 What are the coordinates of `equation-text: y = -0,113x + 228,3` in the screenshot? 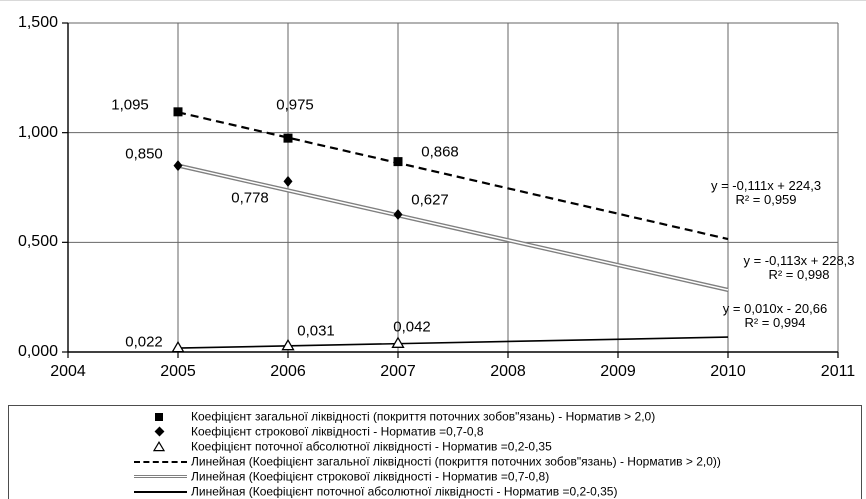 It's located at (799, 260).